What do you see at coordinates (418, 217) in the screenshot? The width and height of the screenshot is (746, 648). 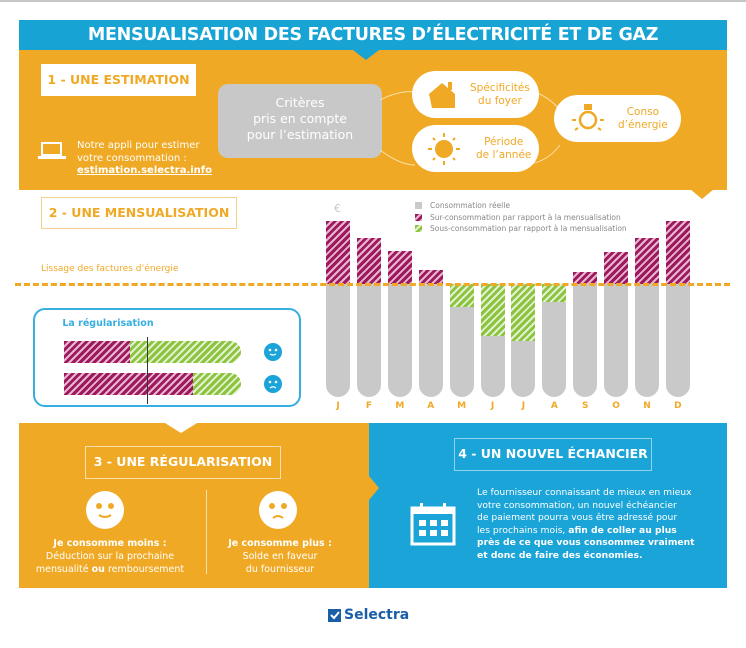 I see `legend-swatch-magenta` at bounding box center [418, 217].